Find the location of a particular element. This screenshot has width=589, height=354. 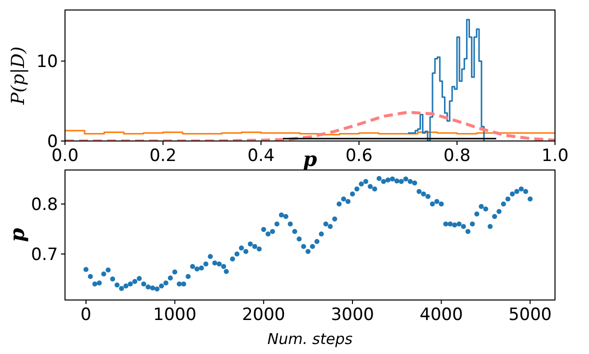

x-axis-title: Num. steps is located at coordinates (310, 339).